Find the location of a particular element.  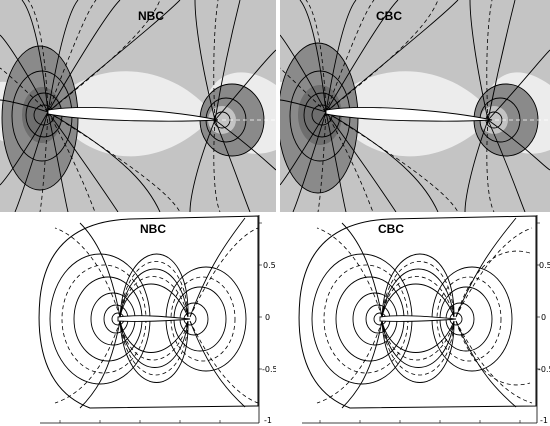

leading-edge-darker-region is located at coordinates (42, 115).